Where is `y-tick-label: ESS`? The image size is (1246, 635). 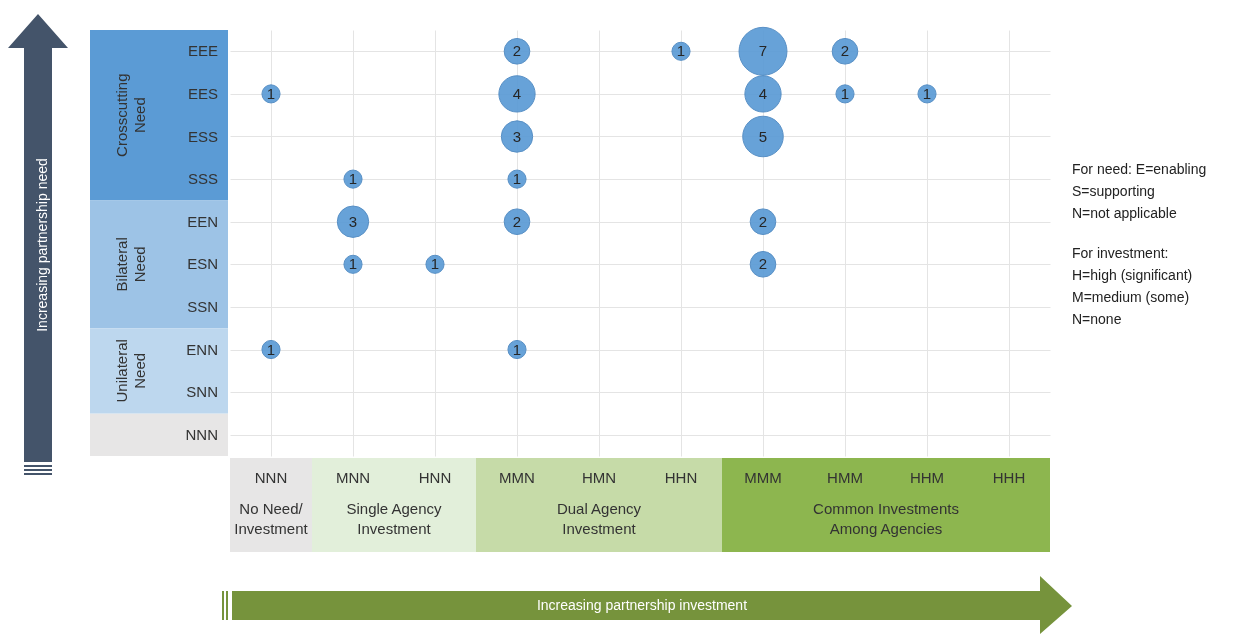 y-tick-label: ESS is located at coordinates (202, 136).